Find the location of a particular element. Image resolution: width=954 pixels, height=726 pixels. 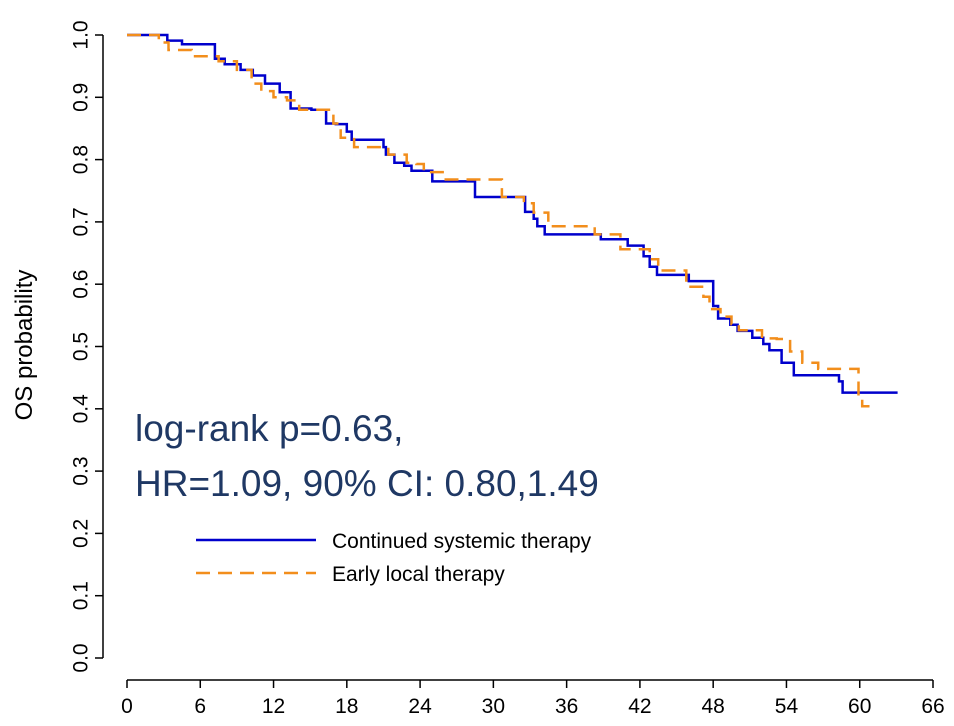

legend-label-early: Early local therapy is located at coordinates (418, 574).